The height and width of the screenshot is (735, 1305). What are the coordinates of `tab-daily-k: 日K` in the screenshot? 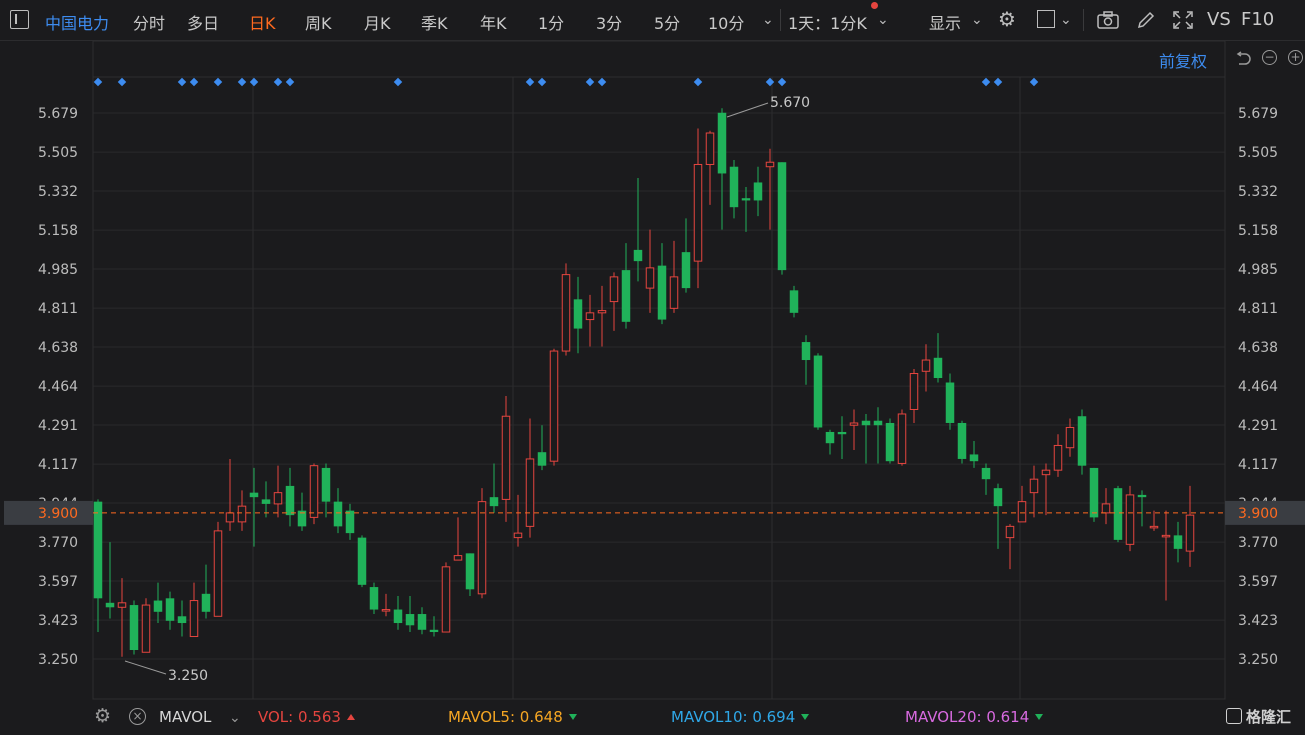 It's located at (262, 23).